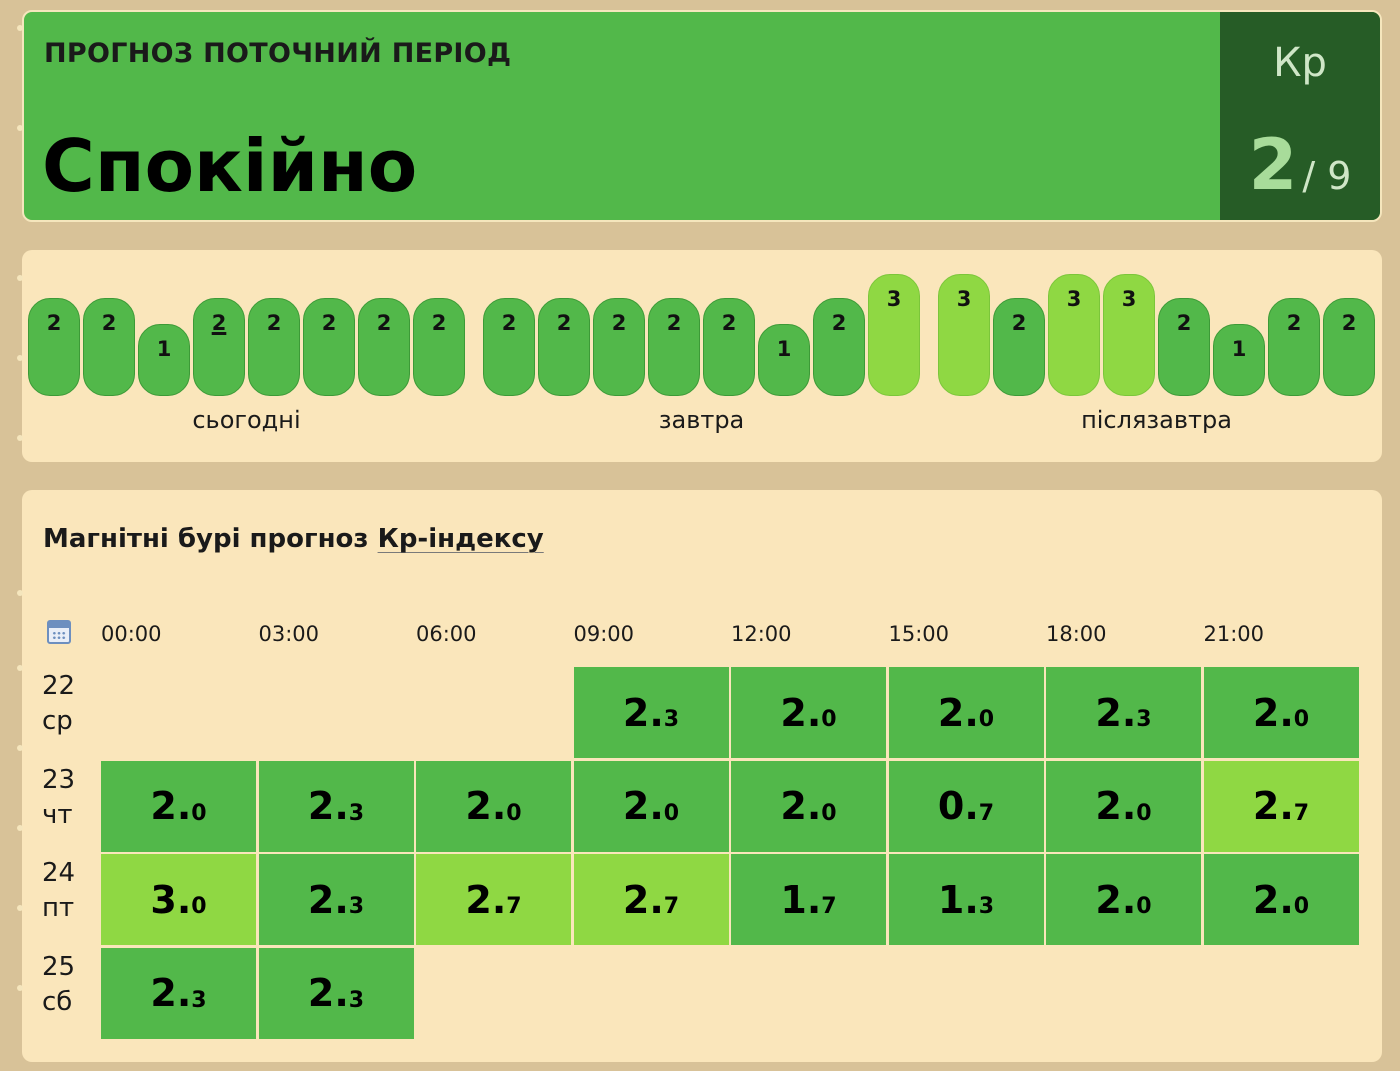 The image size is (1400, 1071). What do you see at coordinates (59, 966) in the screenshot?
I see `row-date: 25` at bounding box center [59, 966].